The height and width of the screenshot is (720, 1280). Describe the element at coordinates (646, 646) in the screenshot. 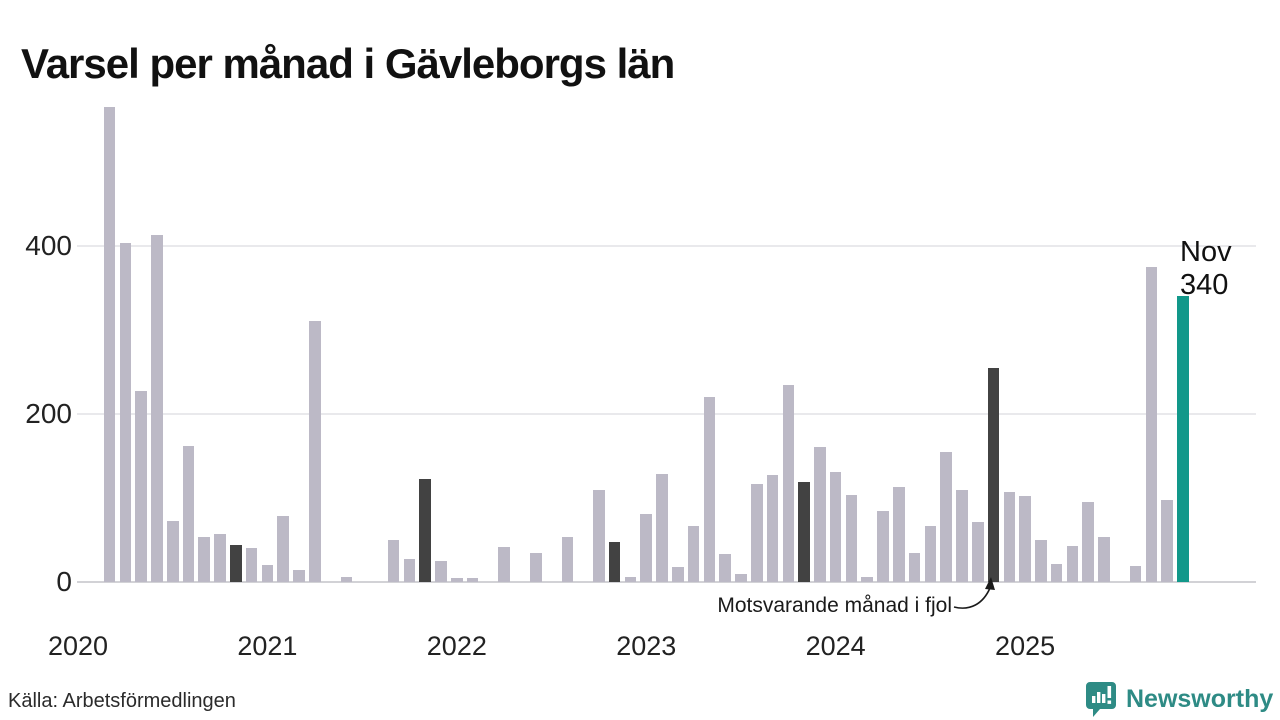

I see `x-axis-tick-2023: 2023` at that location.